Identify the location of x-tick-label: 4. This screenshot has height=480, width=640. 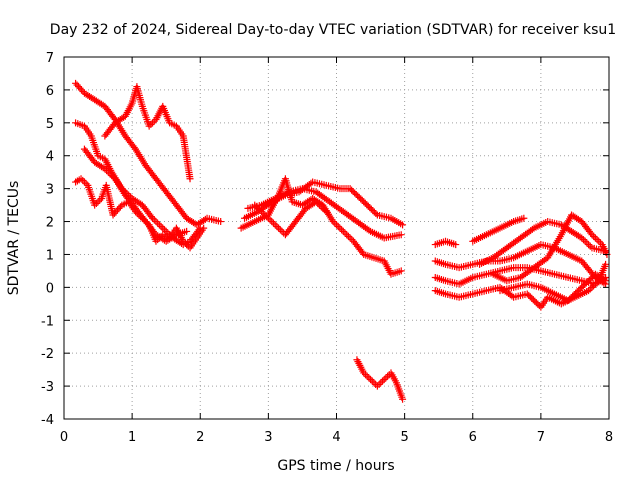
(336, 437).